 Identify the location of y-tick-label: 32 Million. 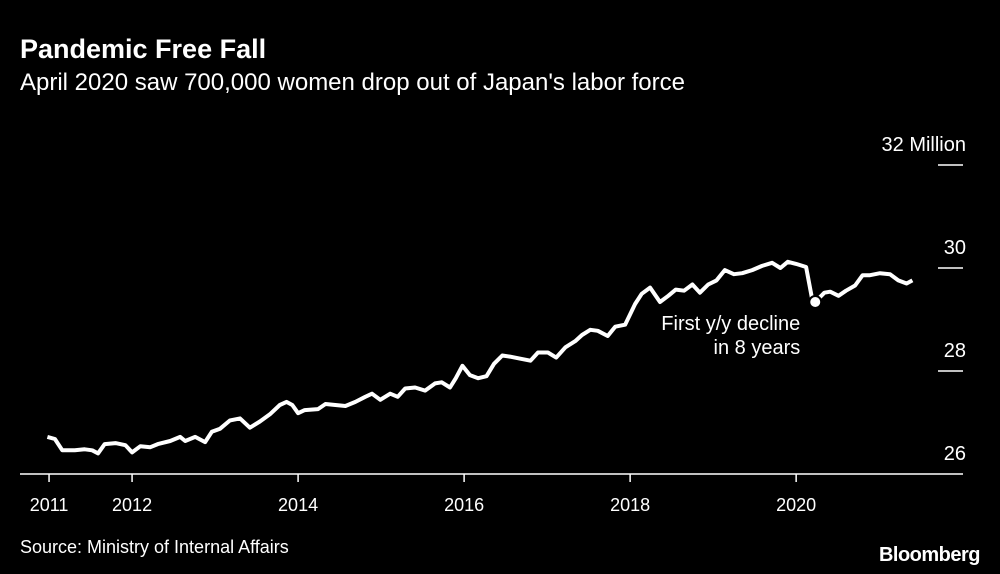
(924, 145).